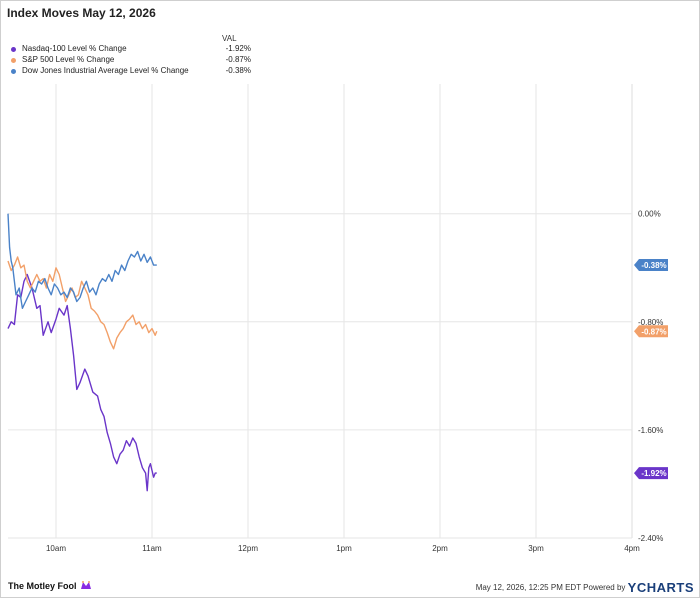 Image resolution: width=700 pixels, height=598 pixels. Describe the element at coordinates (131, 60) in the screenshot. I see `legend-item-sp500: S&P 500 Level % Change -0.87%` at that location.